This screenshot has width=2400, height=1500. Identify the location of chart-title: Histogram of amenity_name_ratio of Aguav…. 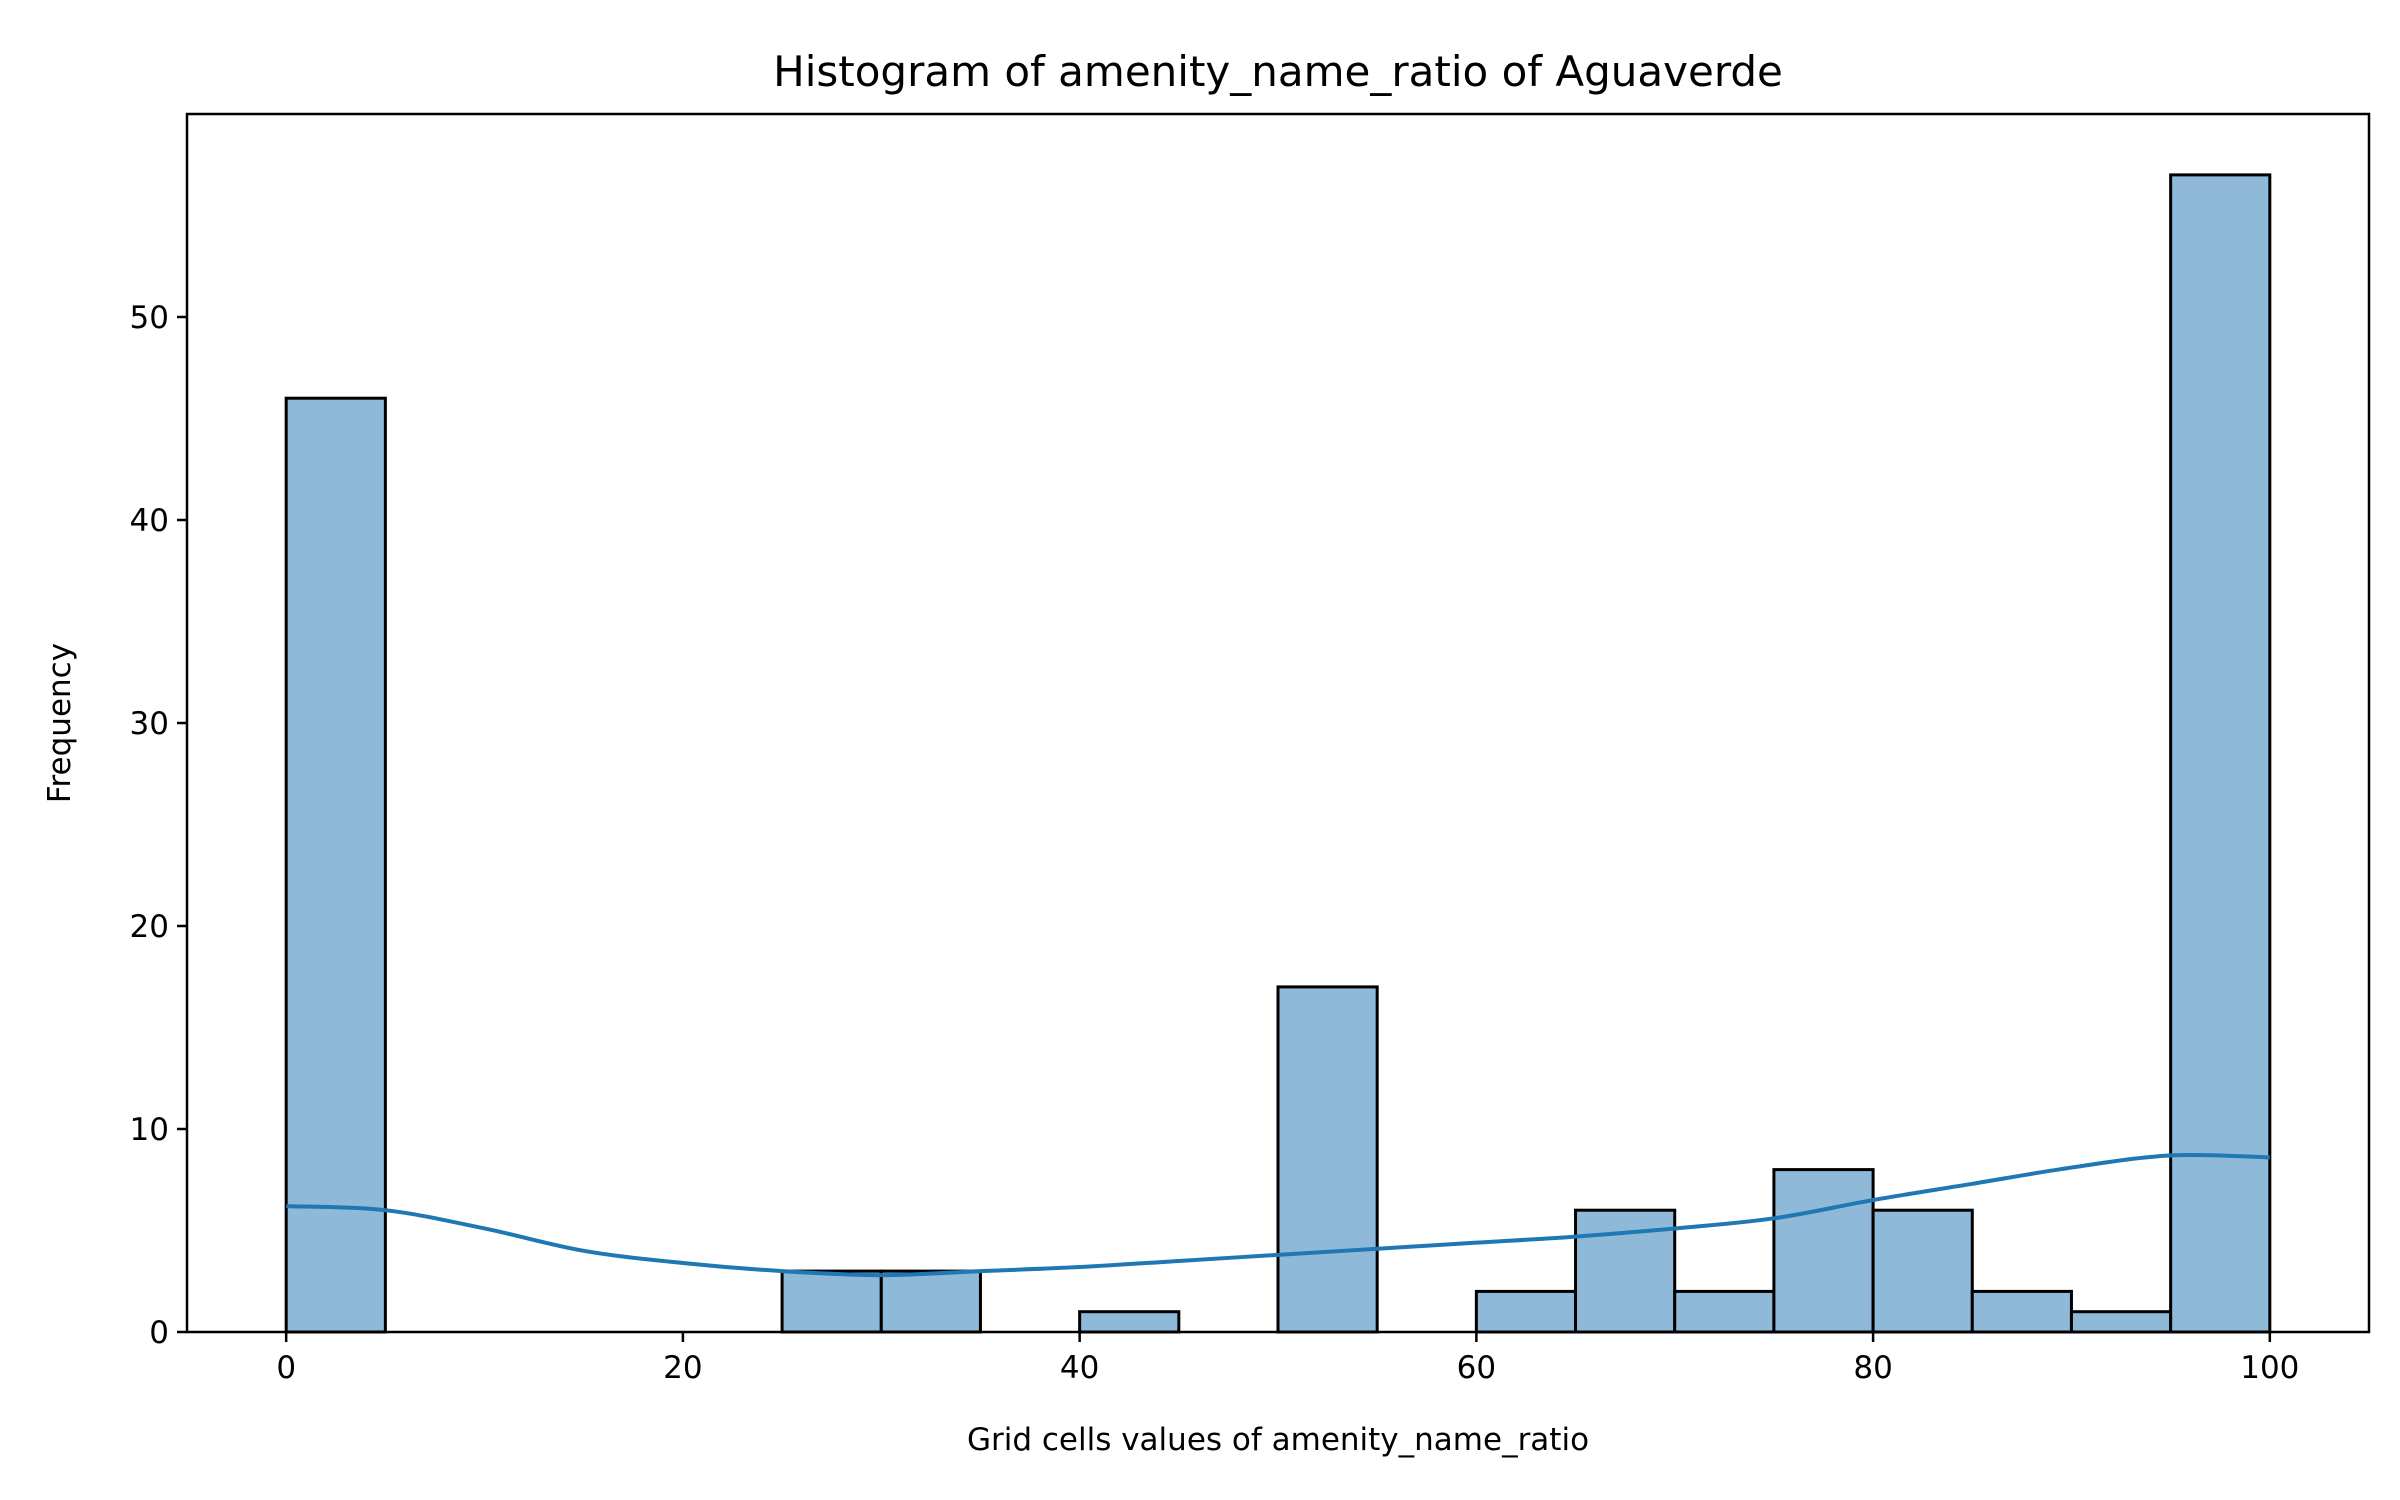
(1278, 71).